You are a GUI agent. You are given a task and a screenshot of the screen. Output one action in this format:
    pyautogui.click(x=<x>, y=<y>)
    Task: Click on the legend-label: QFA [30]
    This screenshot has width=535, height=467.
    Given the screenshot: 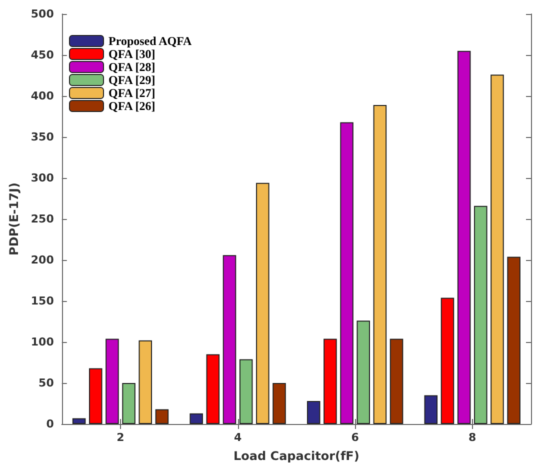 What is the action you would take?
    pyautogui.click(x=132, y=54)
    